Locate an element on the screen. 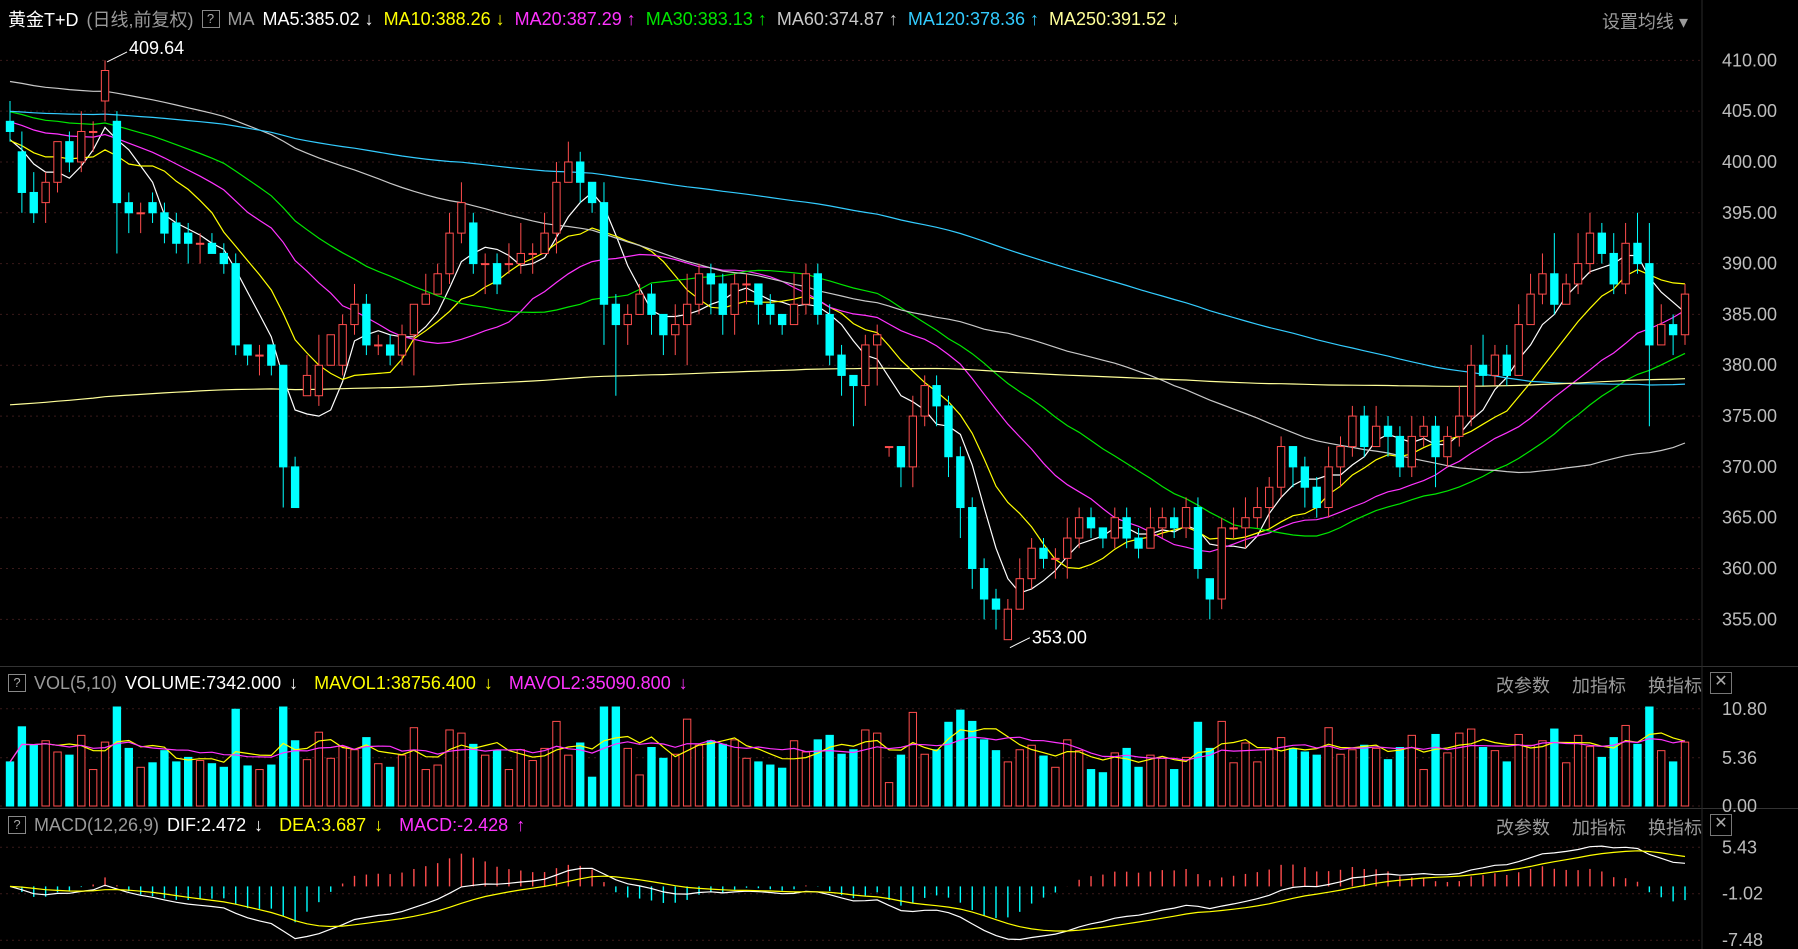  ma-legend-item: MA10:388.26 ↓ is located at coordinates (444, 18).